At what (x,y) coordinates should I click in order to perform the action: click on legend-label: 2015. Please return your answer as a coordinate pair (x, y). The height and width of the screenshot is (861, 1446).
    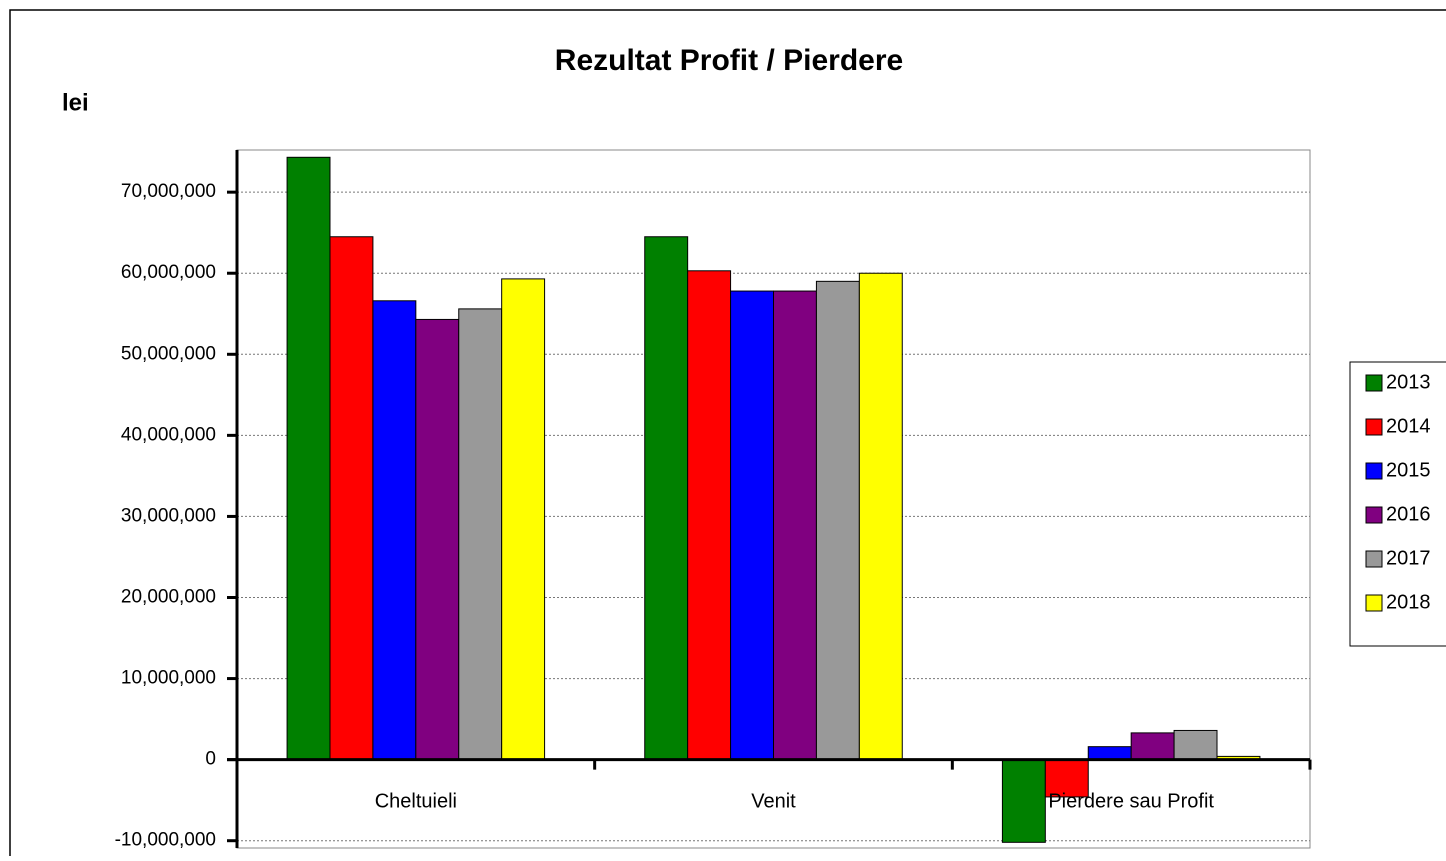
    Looking at the image, I should click on (1408, 470).